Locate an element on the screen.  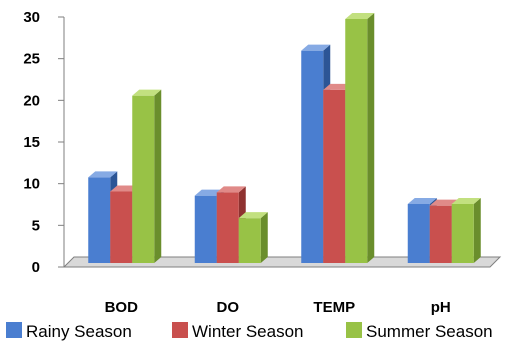
chart-floor is located at coordinates (282, 262).